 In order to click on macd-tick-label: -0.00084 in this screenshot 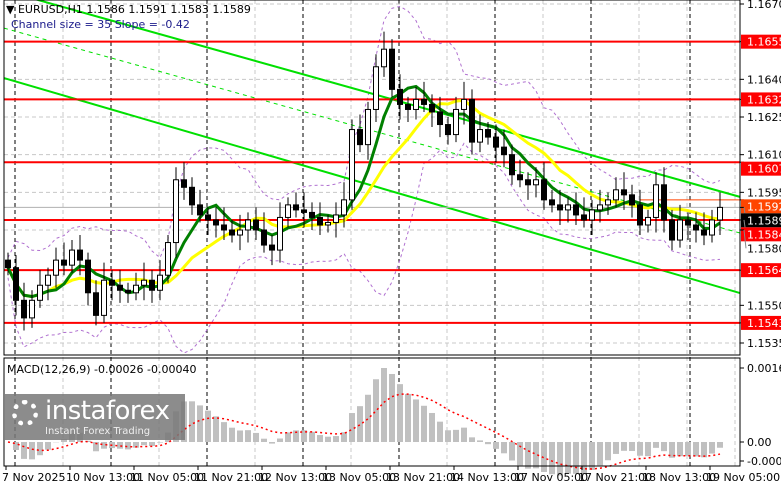, I will do `click(764, 461)`.